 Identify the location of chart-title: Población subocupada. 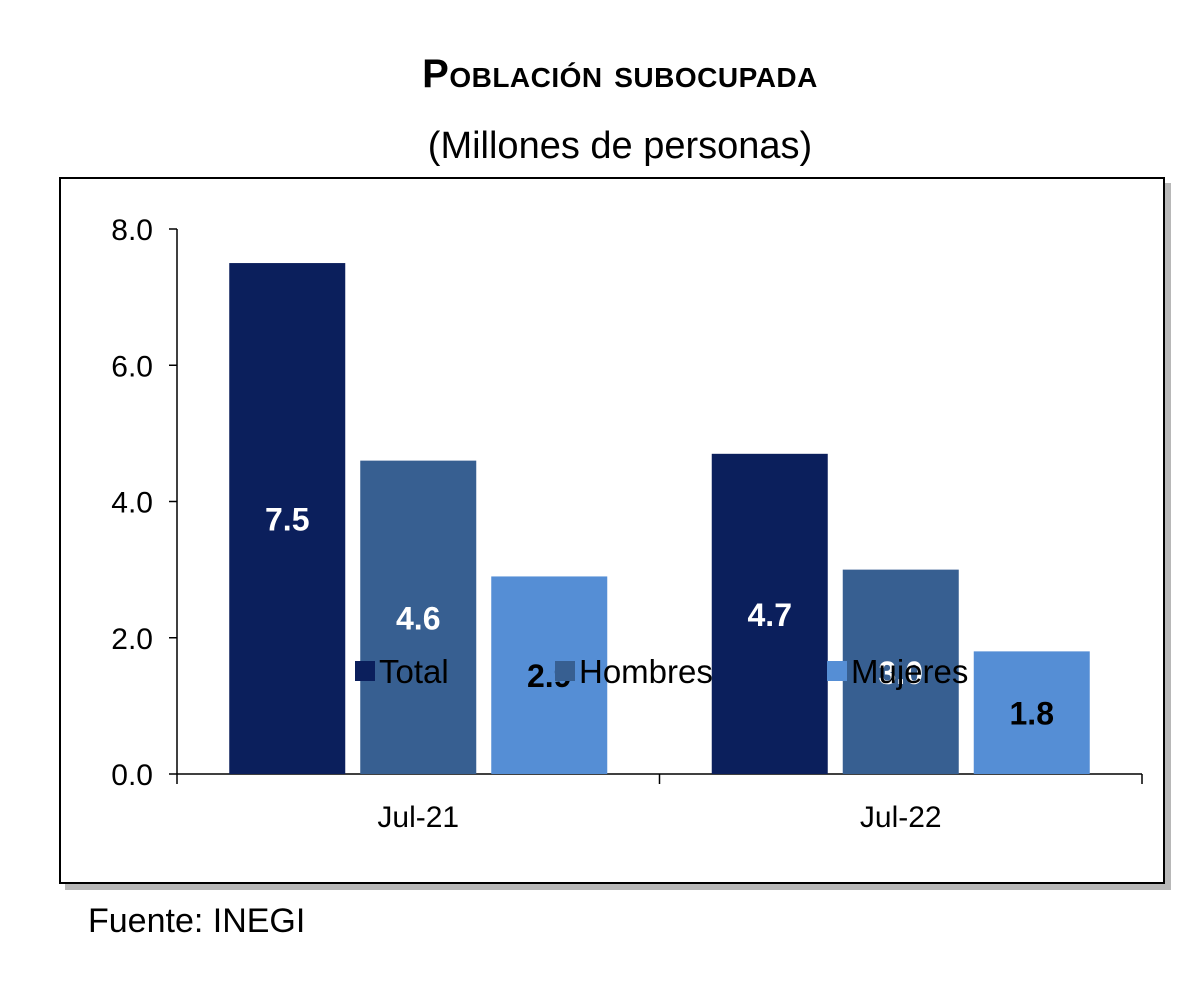
(620, 74).